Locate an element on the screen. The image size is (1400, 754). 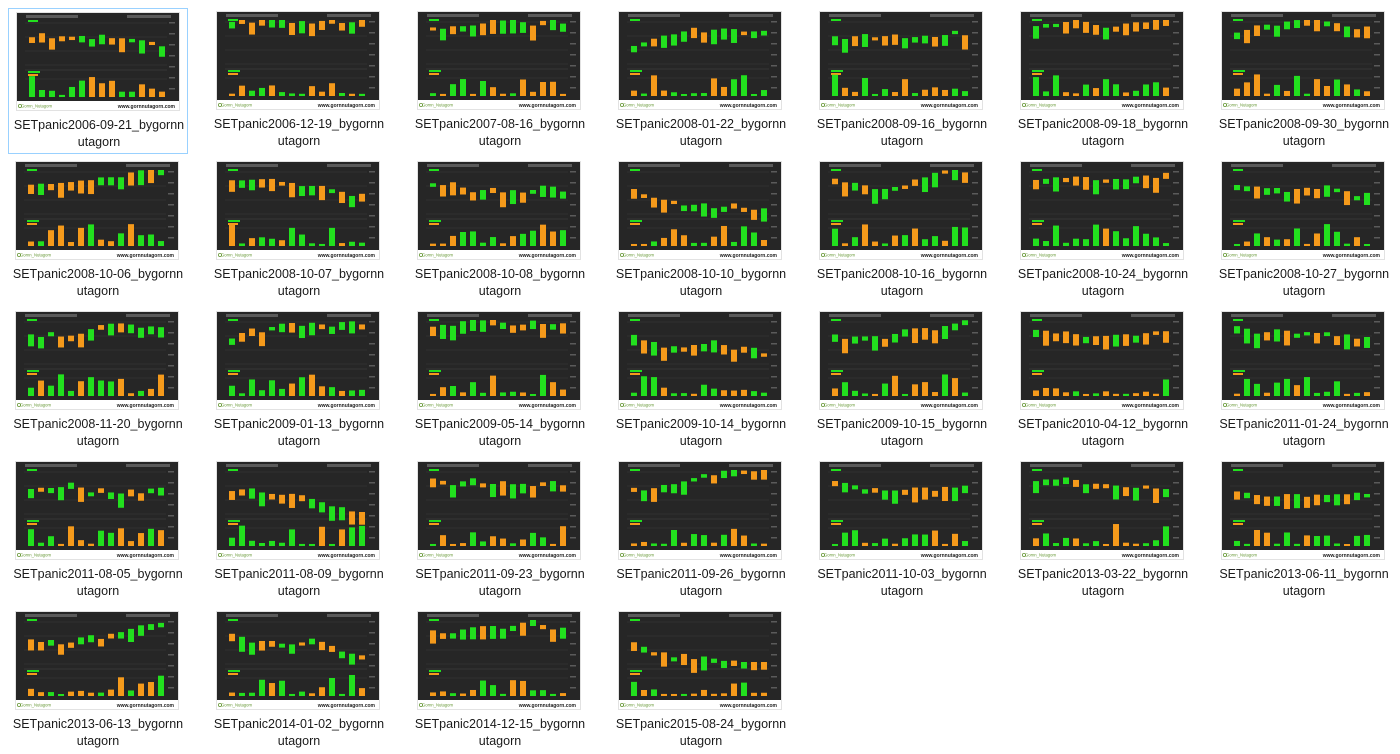
logo-icon is located at coordinates (823, 555).